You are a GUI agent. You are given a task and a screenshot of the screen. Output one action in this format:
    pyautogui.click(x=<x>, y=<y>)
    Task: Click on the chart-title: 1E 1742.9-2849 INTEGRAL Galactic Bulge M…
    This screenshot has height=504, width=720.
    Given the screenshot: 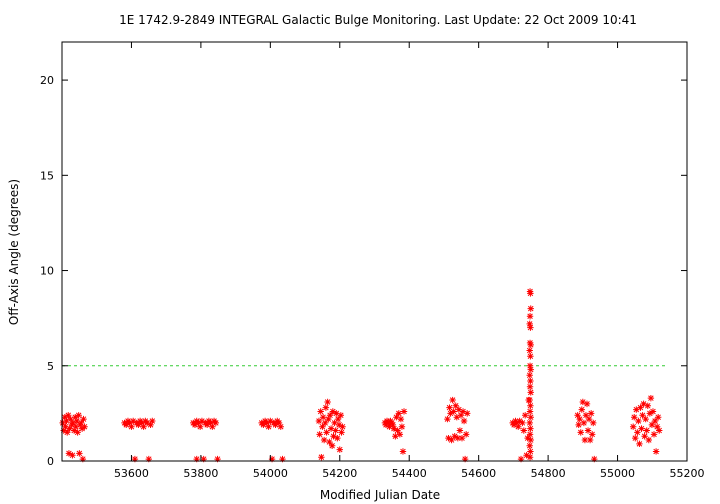 What is the action you would take?
    pyautogui.click(x=378, y=20)
    